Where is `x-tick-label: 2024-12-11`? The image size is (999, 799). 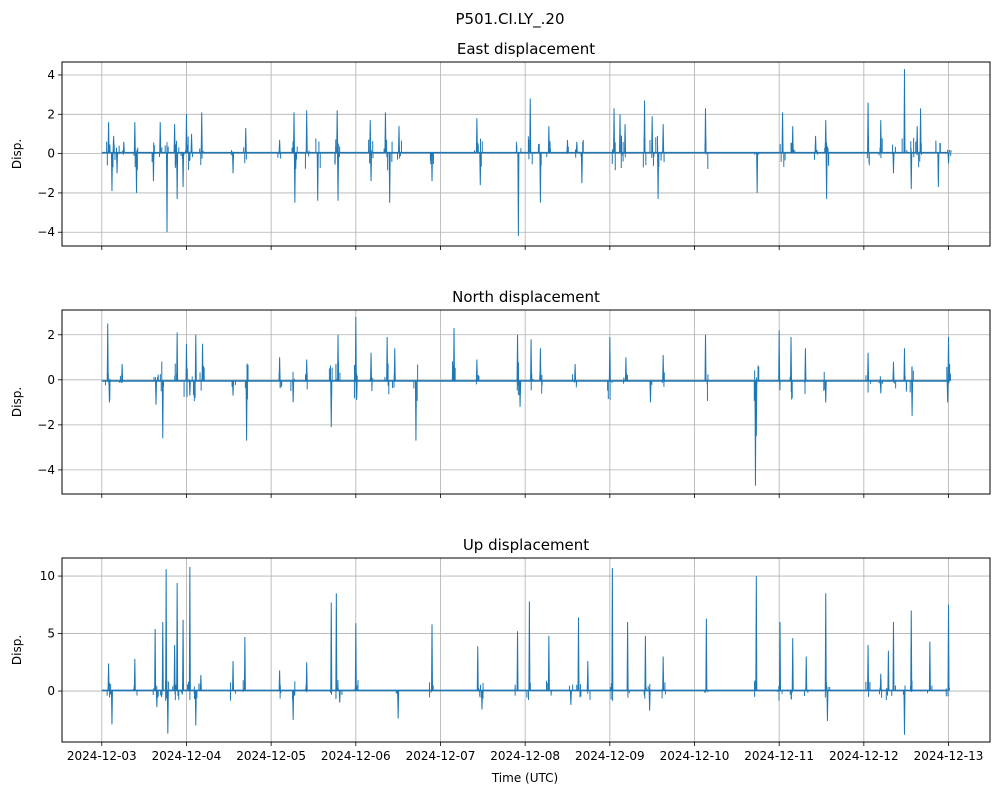 x-tick-label: 2024-12-11 is located at coordinates (779, 756).